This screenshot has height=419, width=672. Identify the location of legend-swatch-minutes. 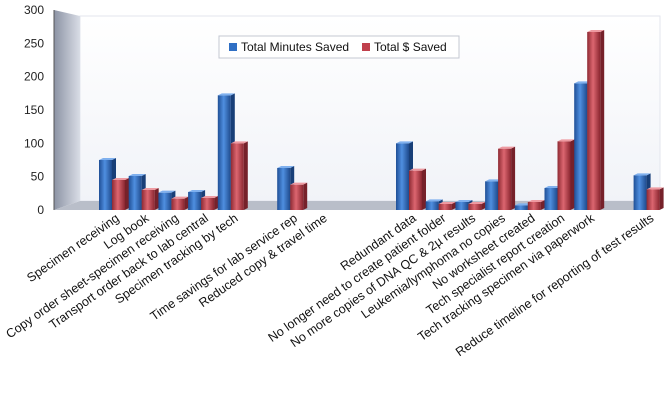
(233, 47).